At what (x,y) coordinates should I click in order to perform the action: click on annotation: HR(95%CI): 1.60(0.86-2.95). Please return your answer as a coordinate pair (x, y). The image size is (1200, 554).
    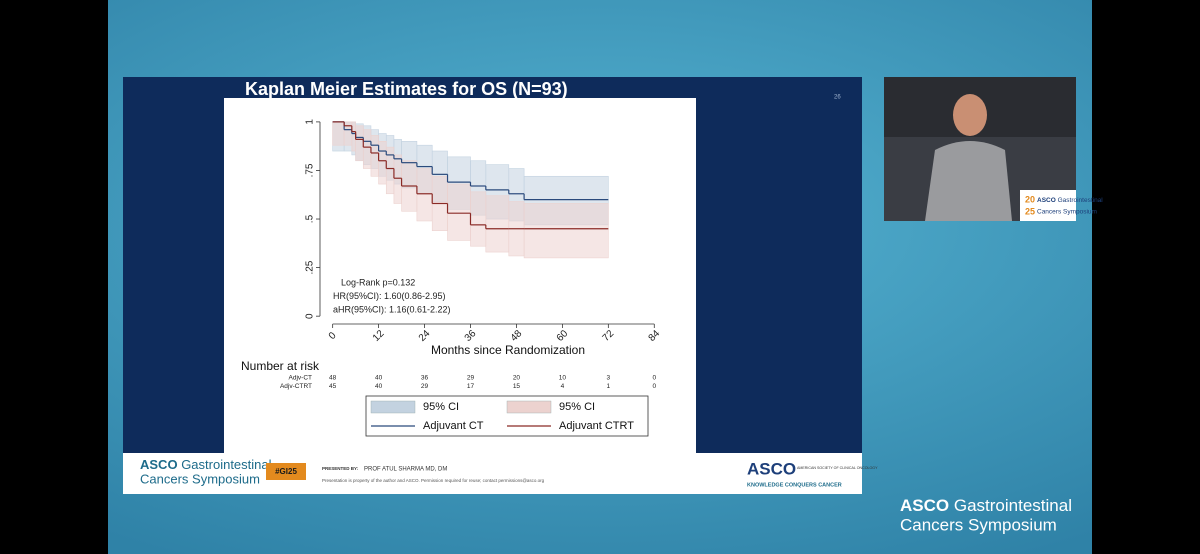
    Looking at the image, I should click on (389, 296).